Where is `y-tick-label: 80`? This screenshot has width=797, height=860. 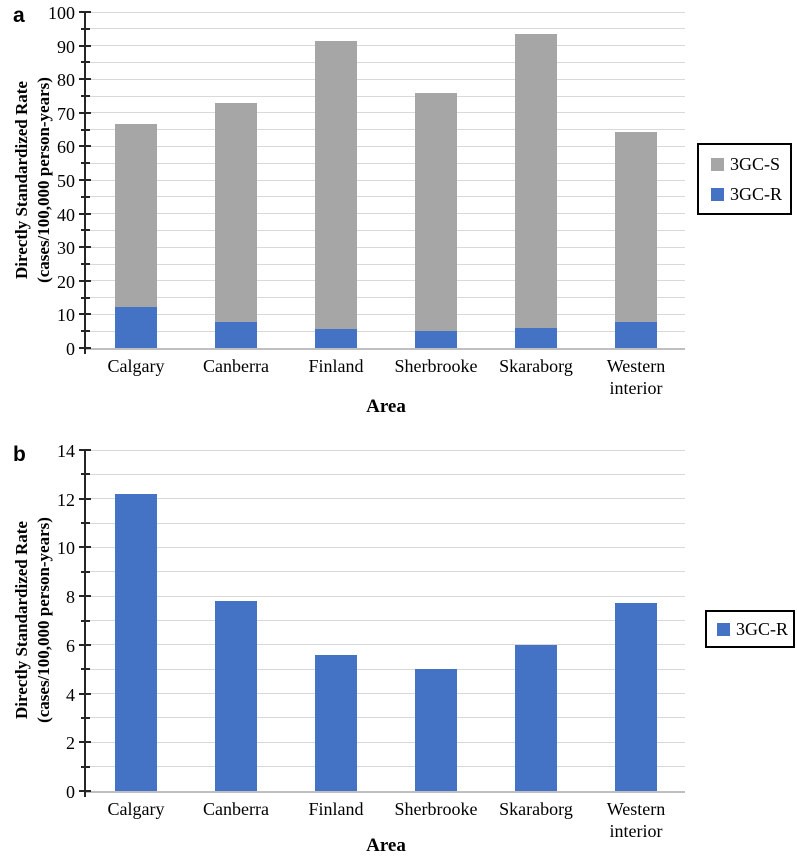
y-tick-label: 80 is located at coordinates (66, 80).